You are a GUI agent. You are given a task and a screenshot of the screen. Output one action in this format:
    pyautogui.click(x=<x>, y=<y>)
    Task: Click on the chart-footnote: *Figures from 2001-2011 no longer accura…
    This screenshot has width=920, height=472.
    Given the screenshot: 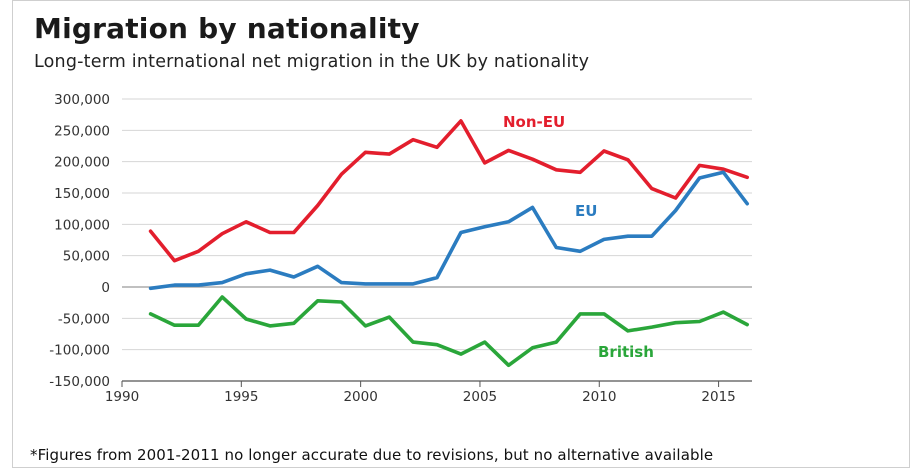 What is the action you would take?
    pyautogui.click(x=372, y=455)
    